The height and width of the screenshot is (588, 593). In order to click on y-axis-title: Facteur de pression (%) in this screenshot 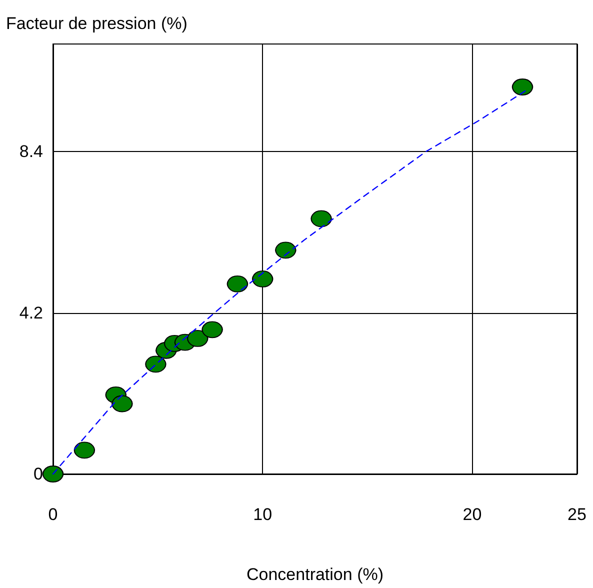, I will do `click(97, 23)`.